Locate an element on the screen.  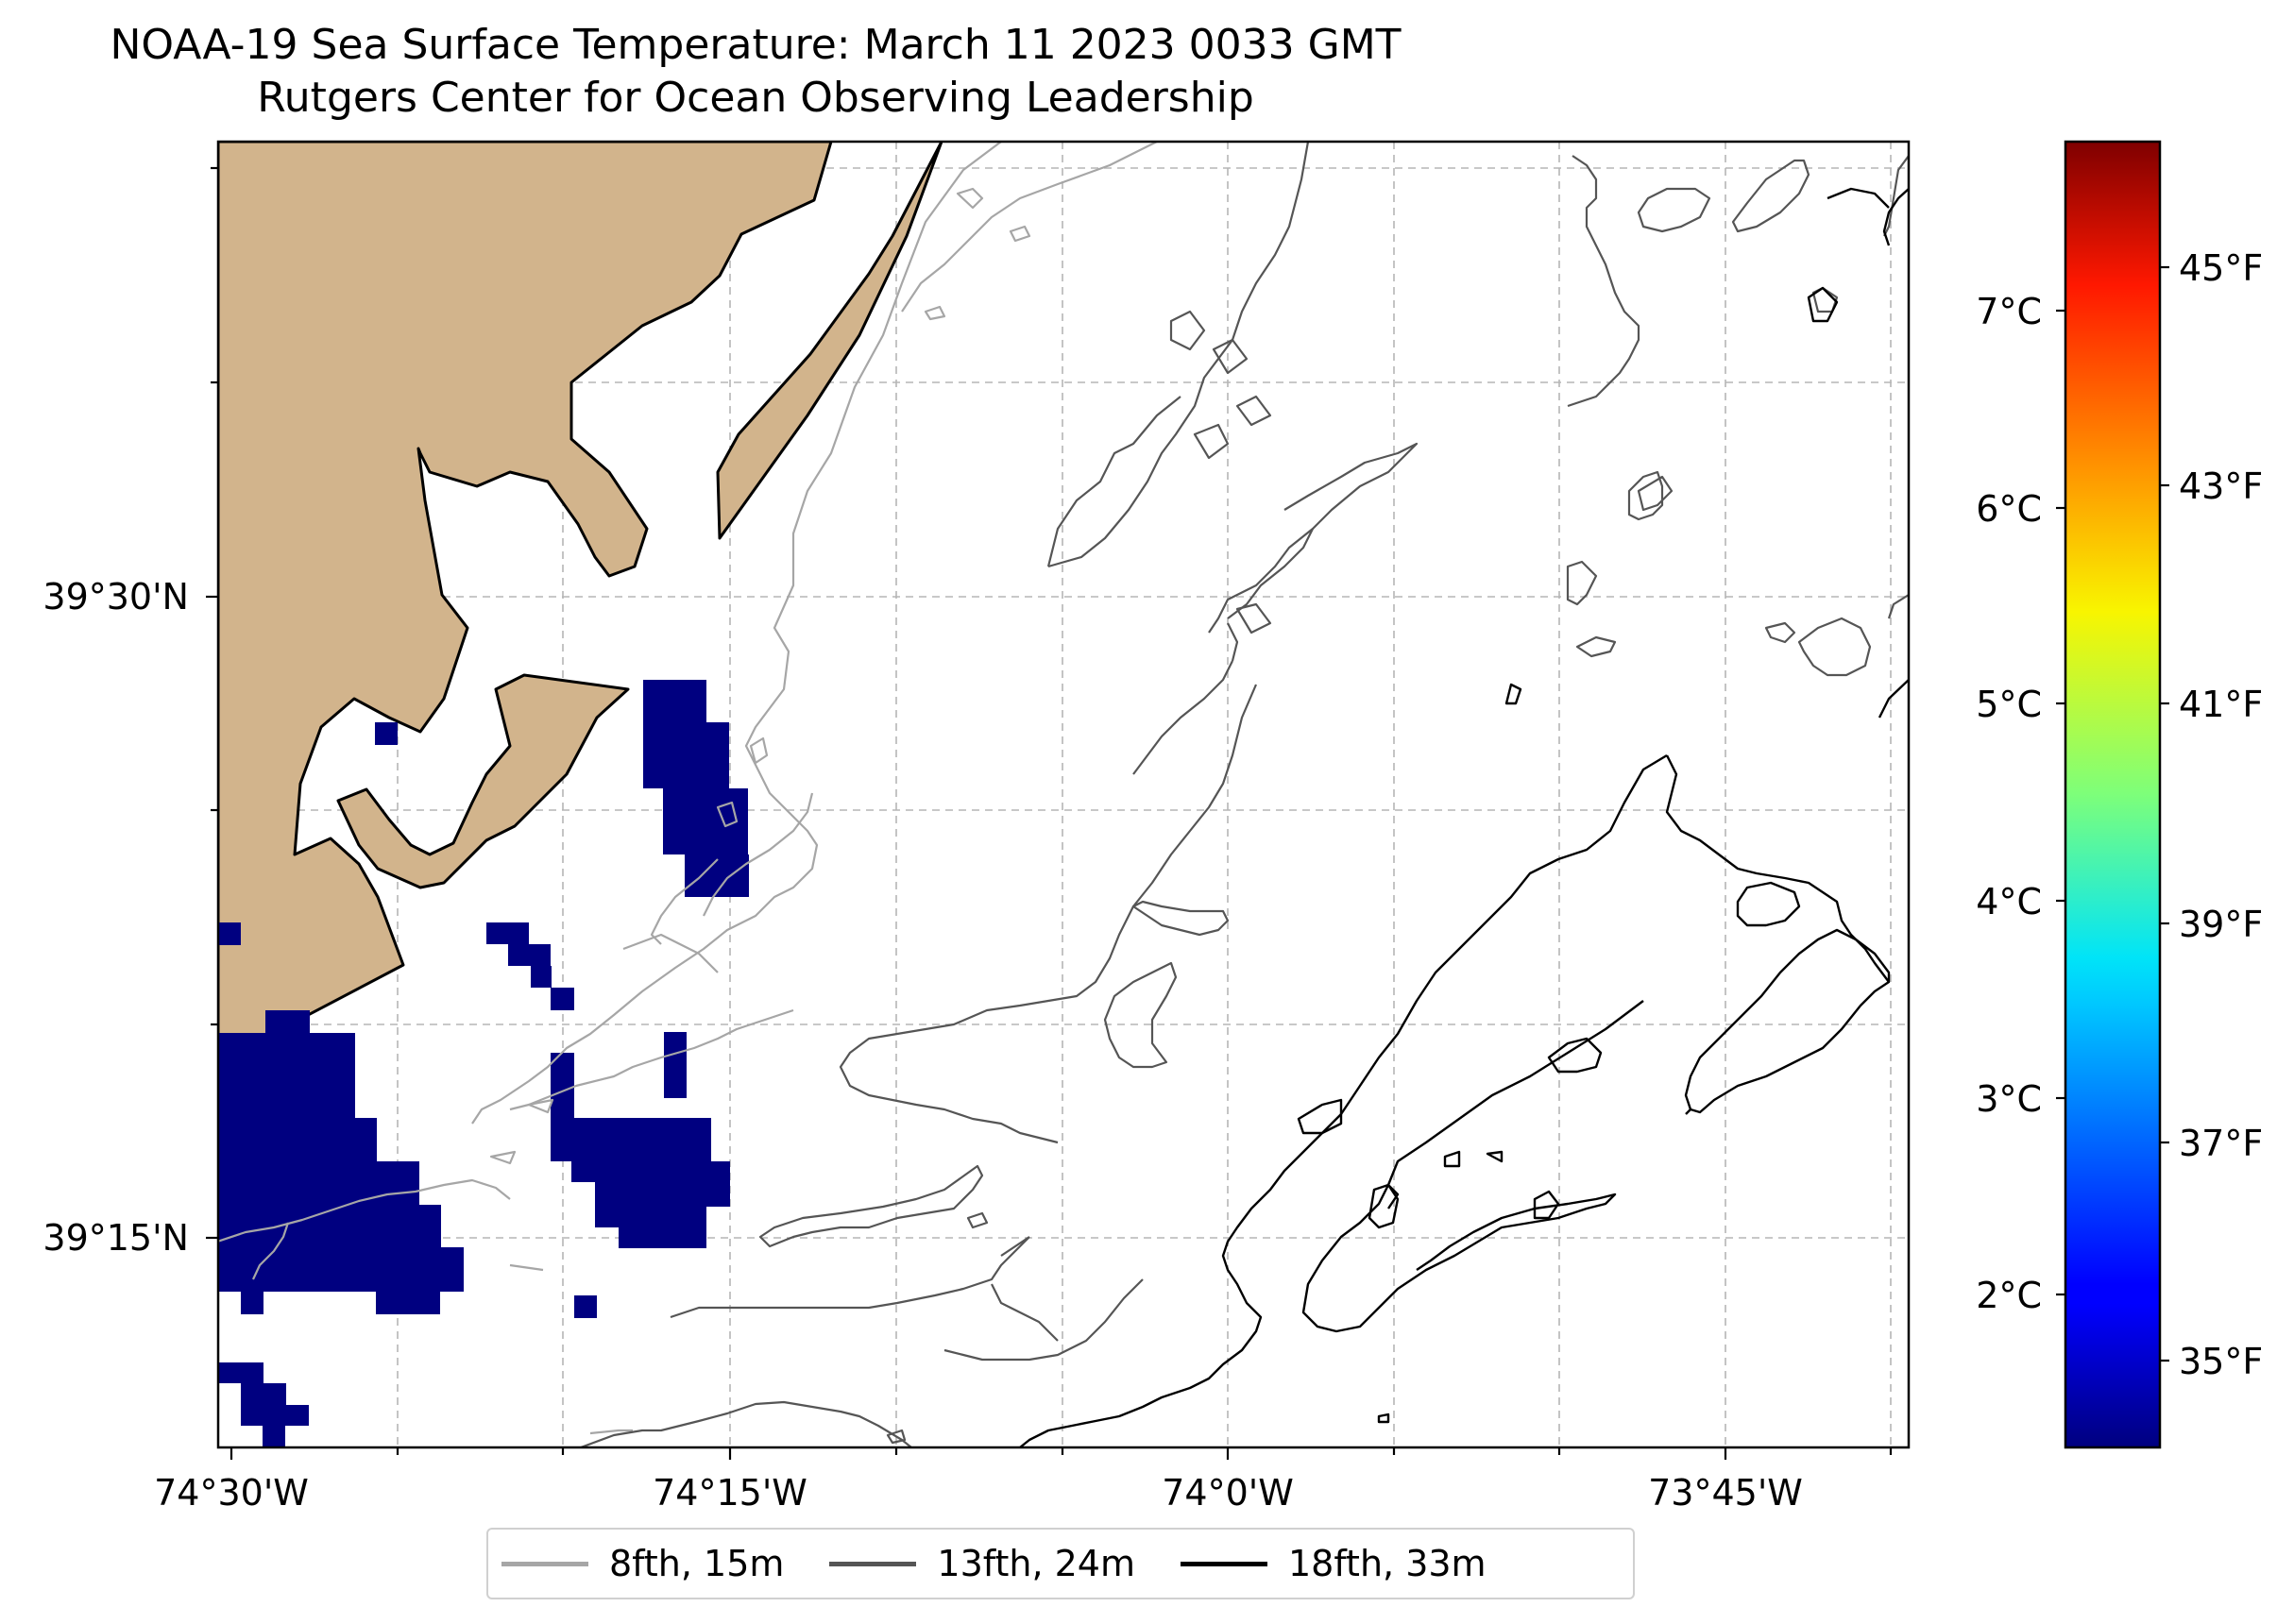
legend-label: 8fth, 15m is located at coordinates (697, 1563).